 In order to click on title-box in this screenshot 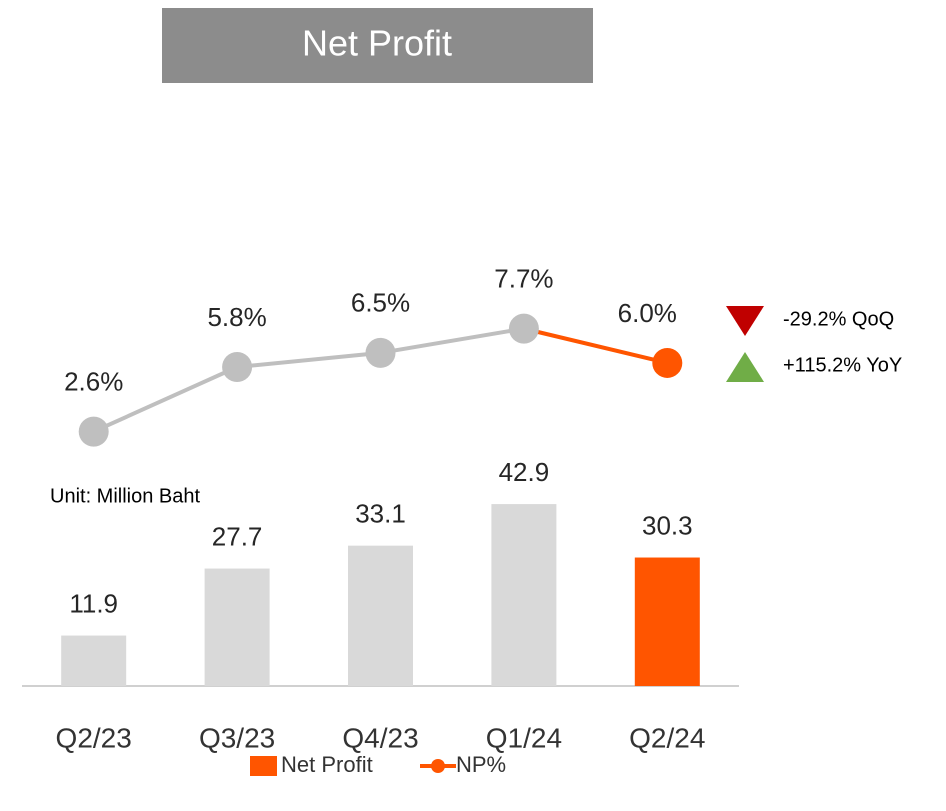, I will do `click(377, 45)`.